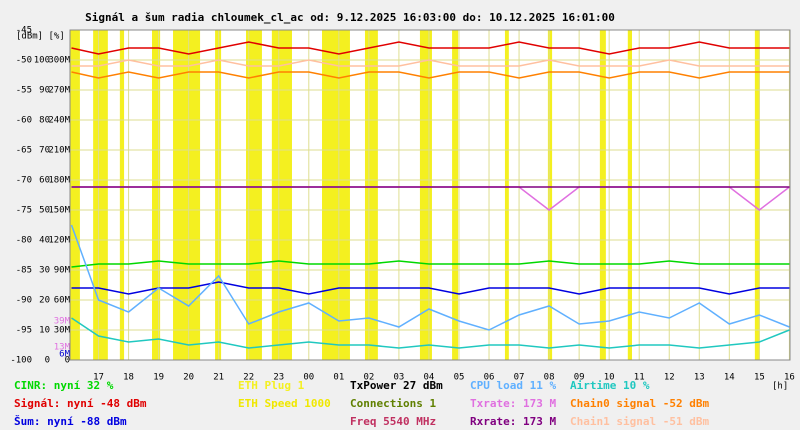  I want to click on y3-tick-label: 120M, so click(59, 241).